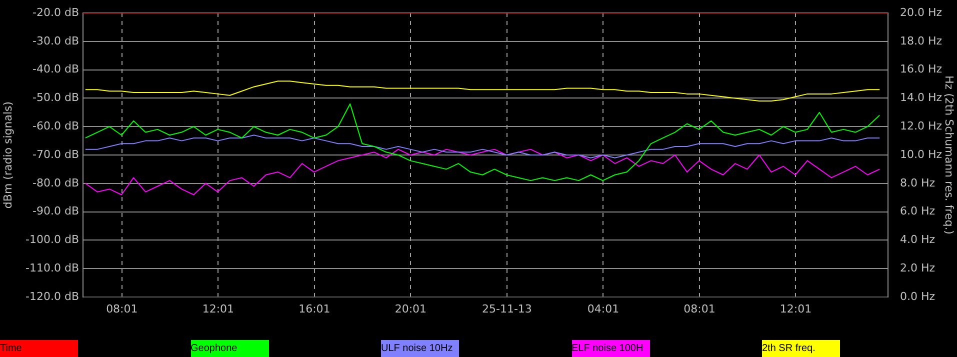 The image size is (957, 357). I want to click on y-axis-title: dBm (radio signals), so click(7, 155).